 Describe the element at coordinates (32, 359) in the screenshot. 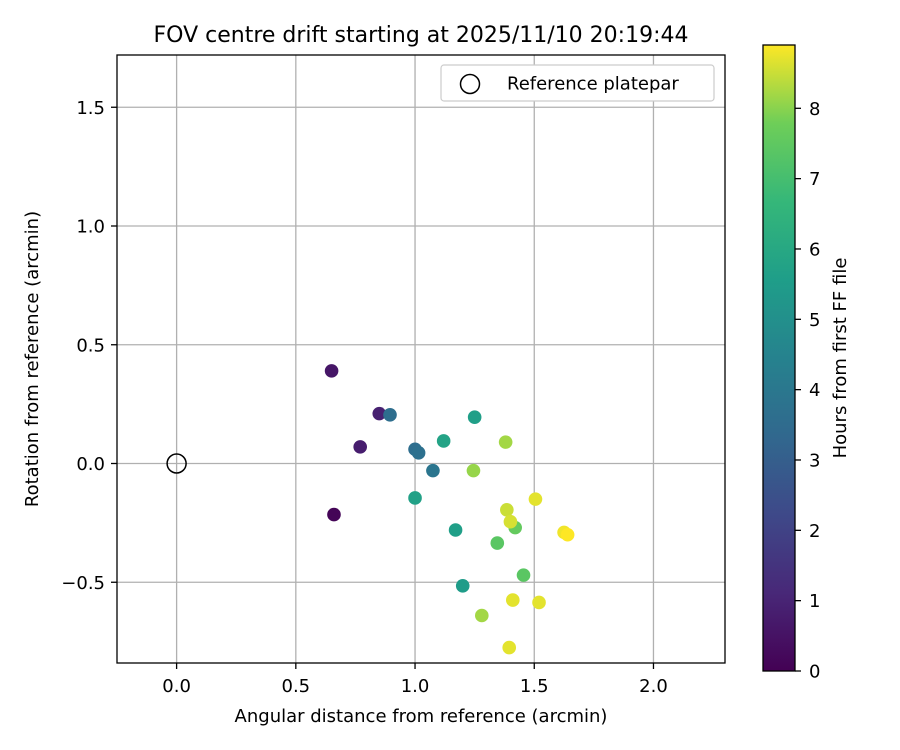

I see `y-axis-title: Rotation from reference (arcmin)` at that location.